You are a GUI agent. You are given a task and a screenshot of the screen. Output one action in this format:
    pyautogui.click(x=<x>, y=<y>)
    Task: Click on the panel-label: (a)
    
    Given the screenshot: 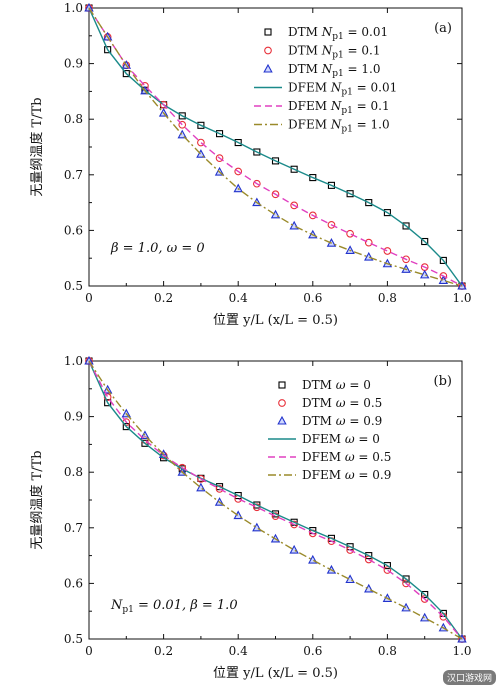 What is the action you would take?
    pyautogui.click(x=443, y=28)
    